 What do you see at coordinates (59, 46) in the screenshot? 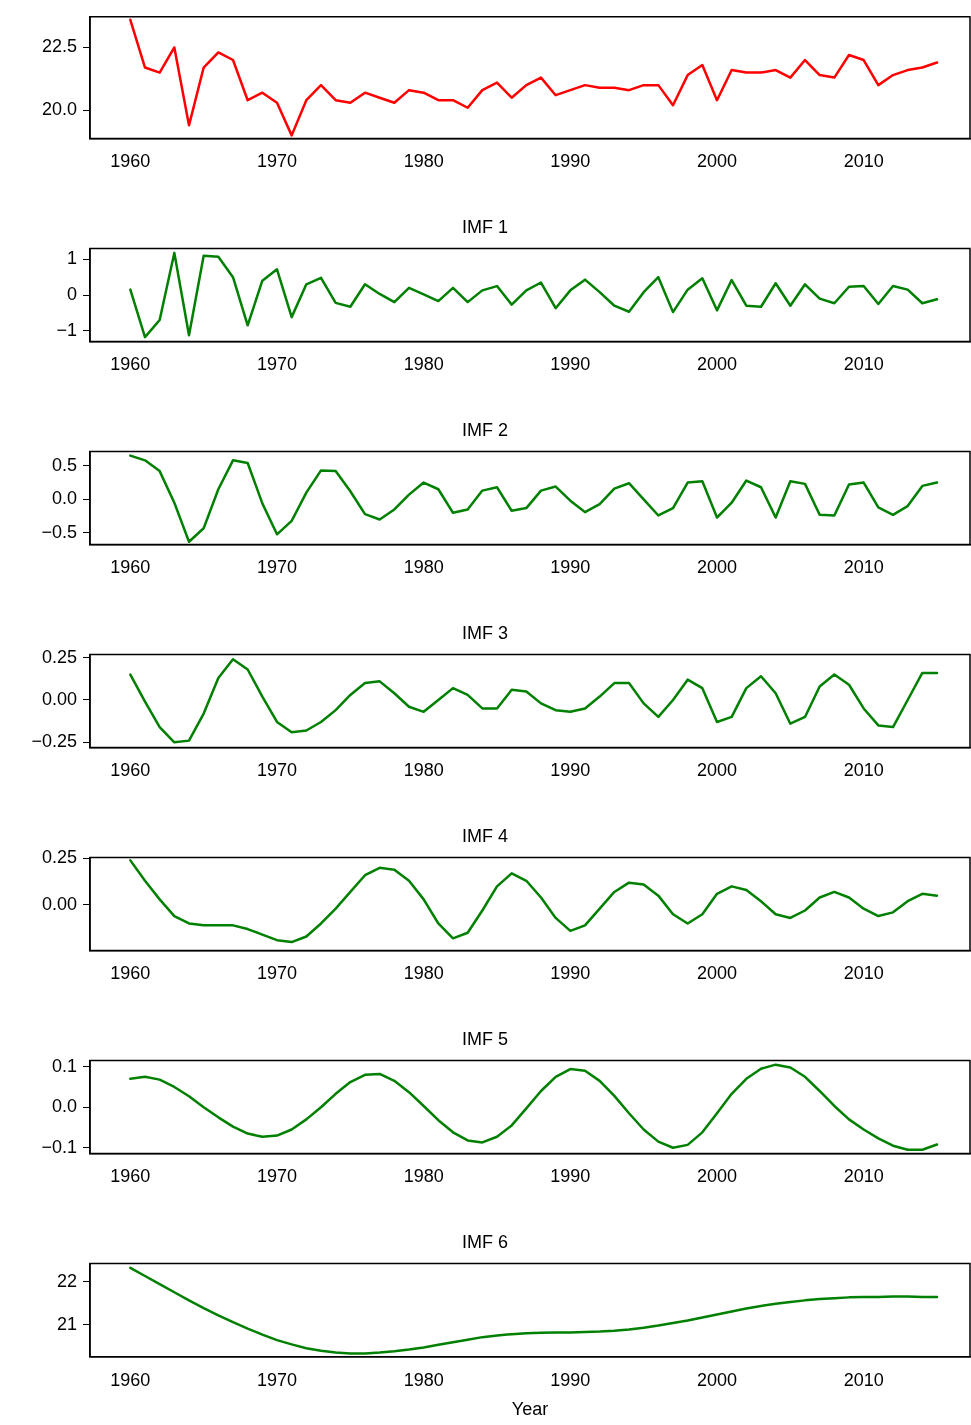
I see `y-tick-label: 22.5` at bounding box center [59, 46].